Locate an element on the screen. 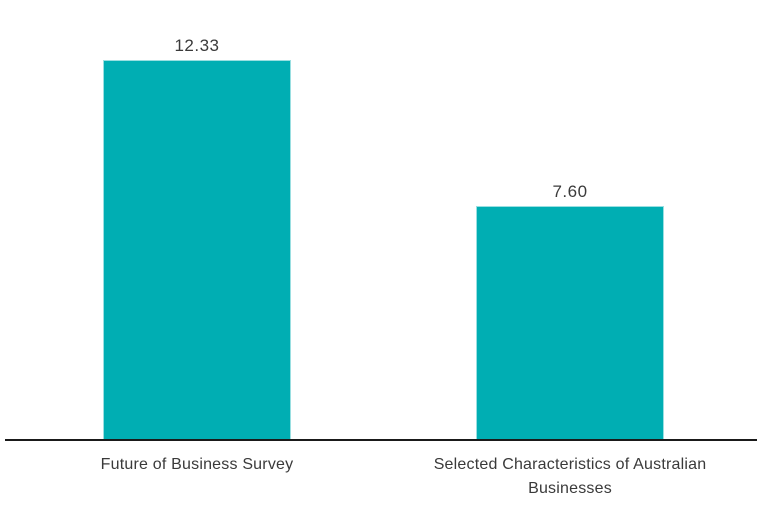 Image resolution: width=768 pixels, height=506 pixels. bar-group-selected-characteristics: 7.60 is located at coordinates (570, 311).